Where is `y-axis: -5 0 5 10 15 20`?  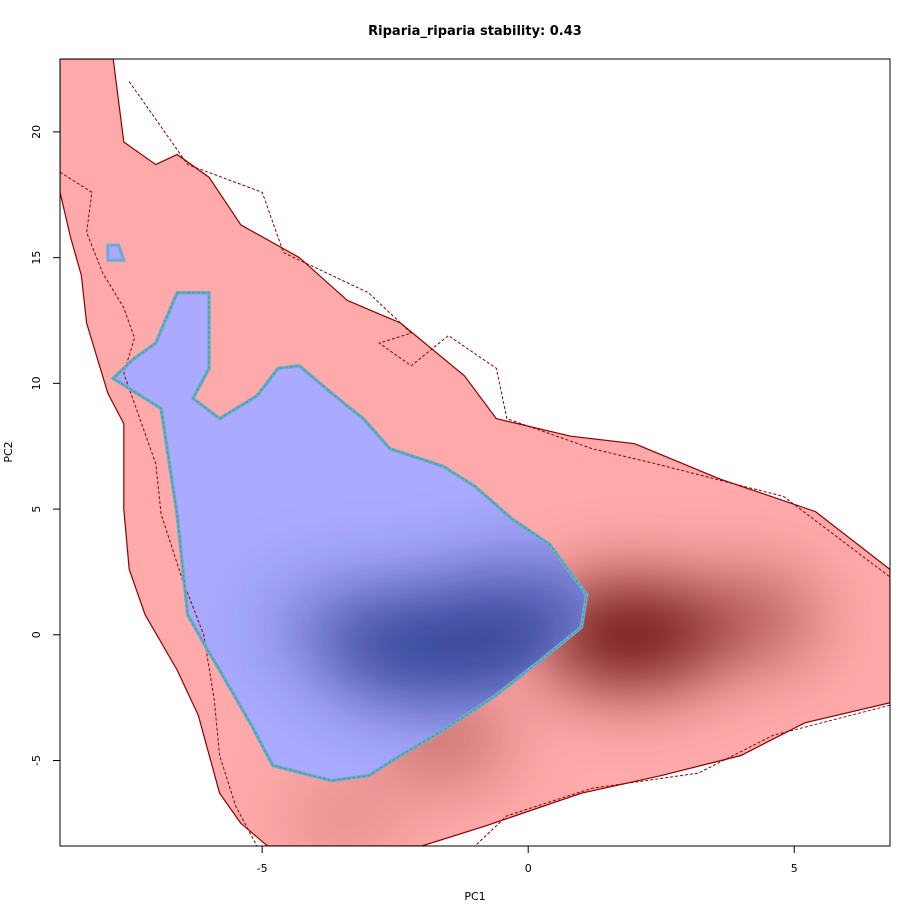
y-axis: -5 0 5 10 15 20 is located at coordinates (45, 445).